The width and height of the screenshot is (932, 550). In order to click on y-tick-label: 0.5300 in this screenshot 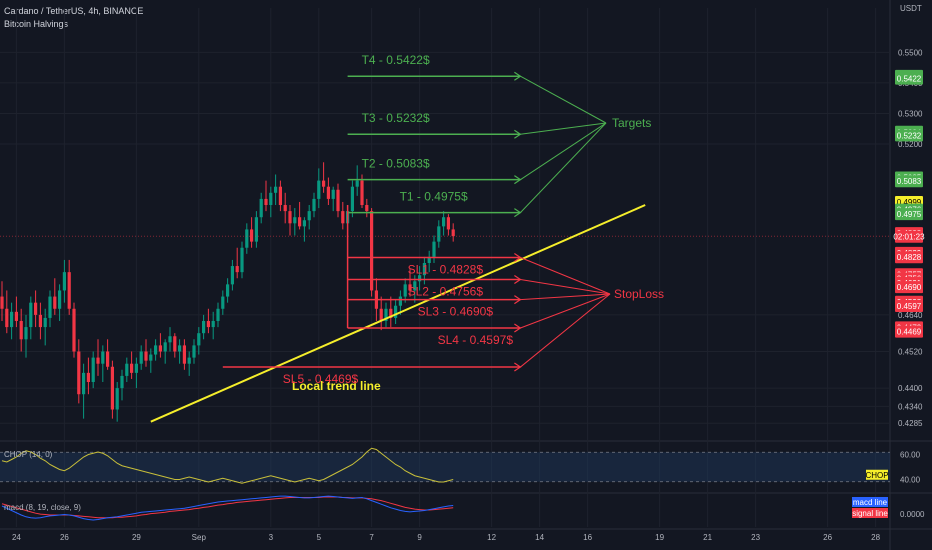, I will do `click(910, 113)`.